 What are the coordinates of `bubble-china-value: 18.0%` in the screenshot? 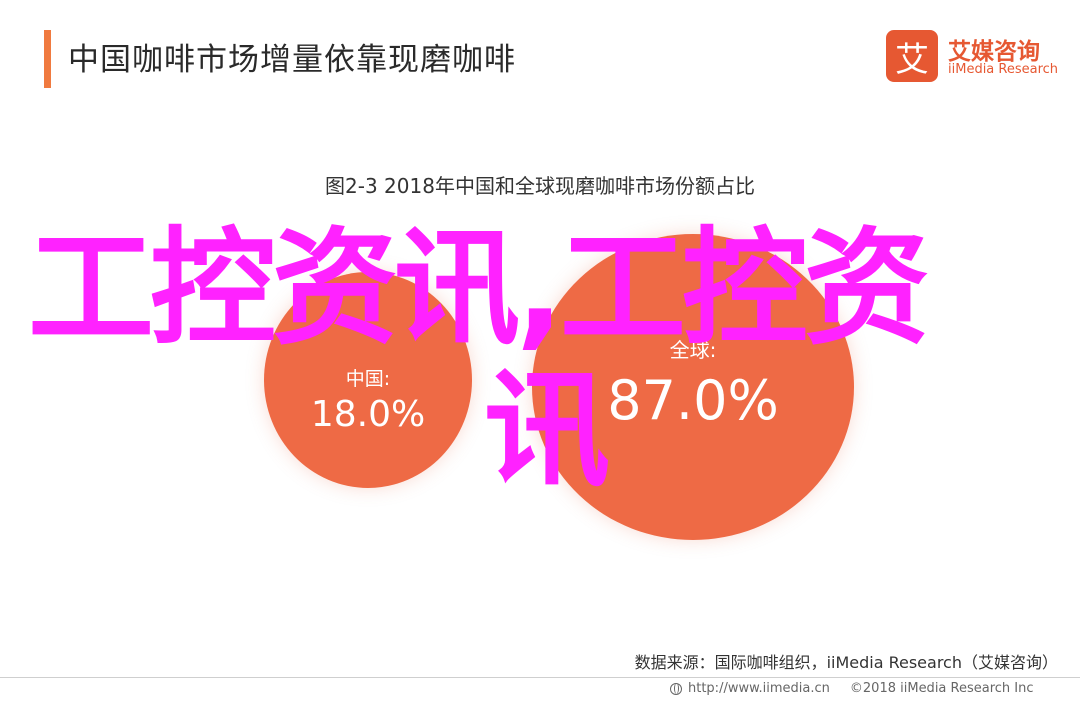 It's located at (368, 414).